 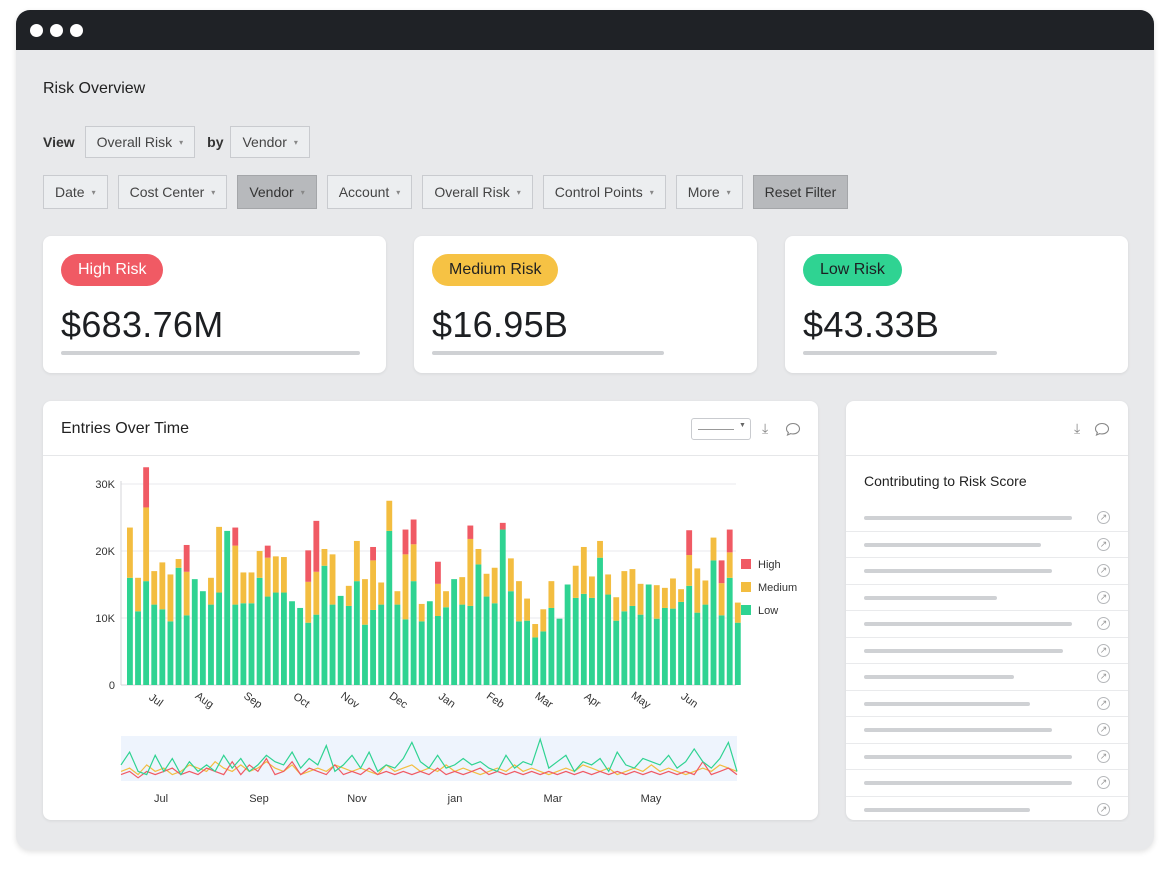 What do you see at coordinates (703, 192) in the screenshot?
I see `filter-more-label: More` at bounding box center [703, 192].